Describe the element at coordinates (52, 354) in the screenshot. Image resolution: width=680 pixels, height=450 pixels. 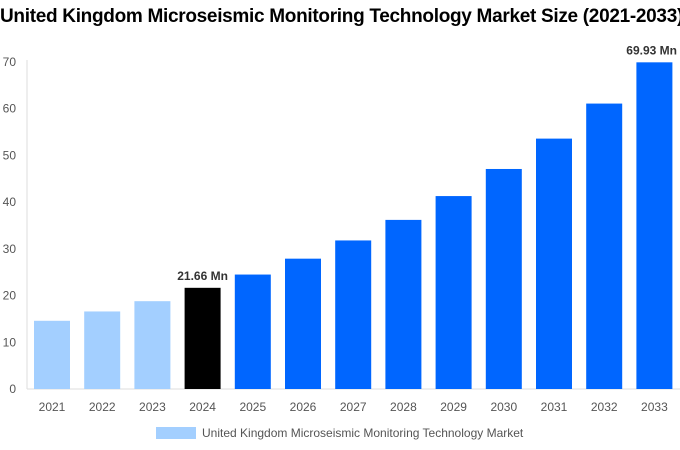
I see `bar-2021` at that location.